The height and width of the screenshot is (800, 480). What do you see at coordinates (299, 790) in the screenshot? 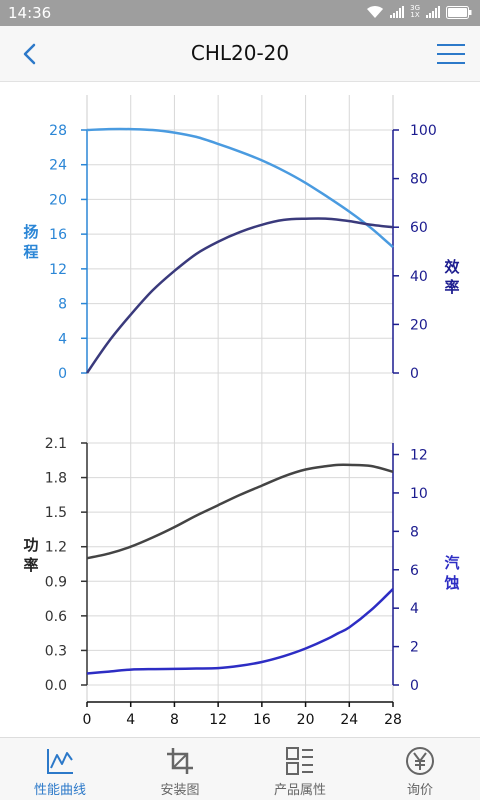
I see `nav-label-product-attributes: 产品属性` at bounding box center [299, 790].